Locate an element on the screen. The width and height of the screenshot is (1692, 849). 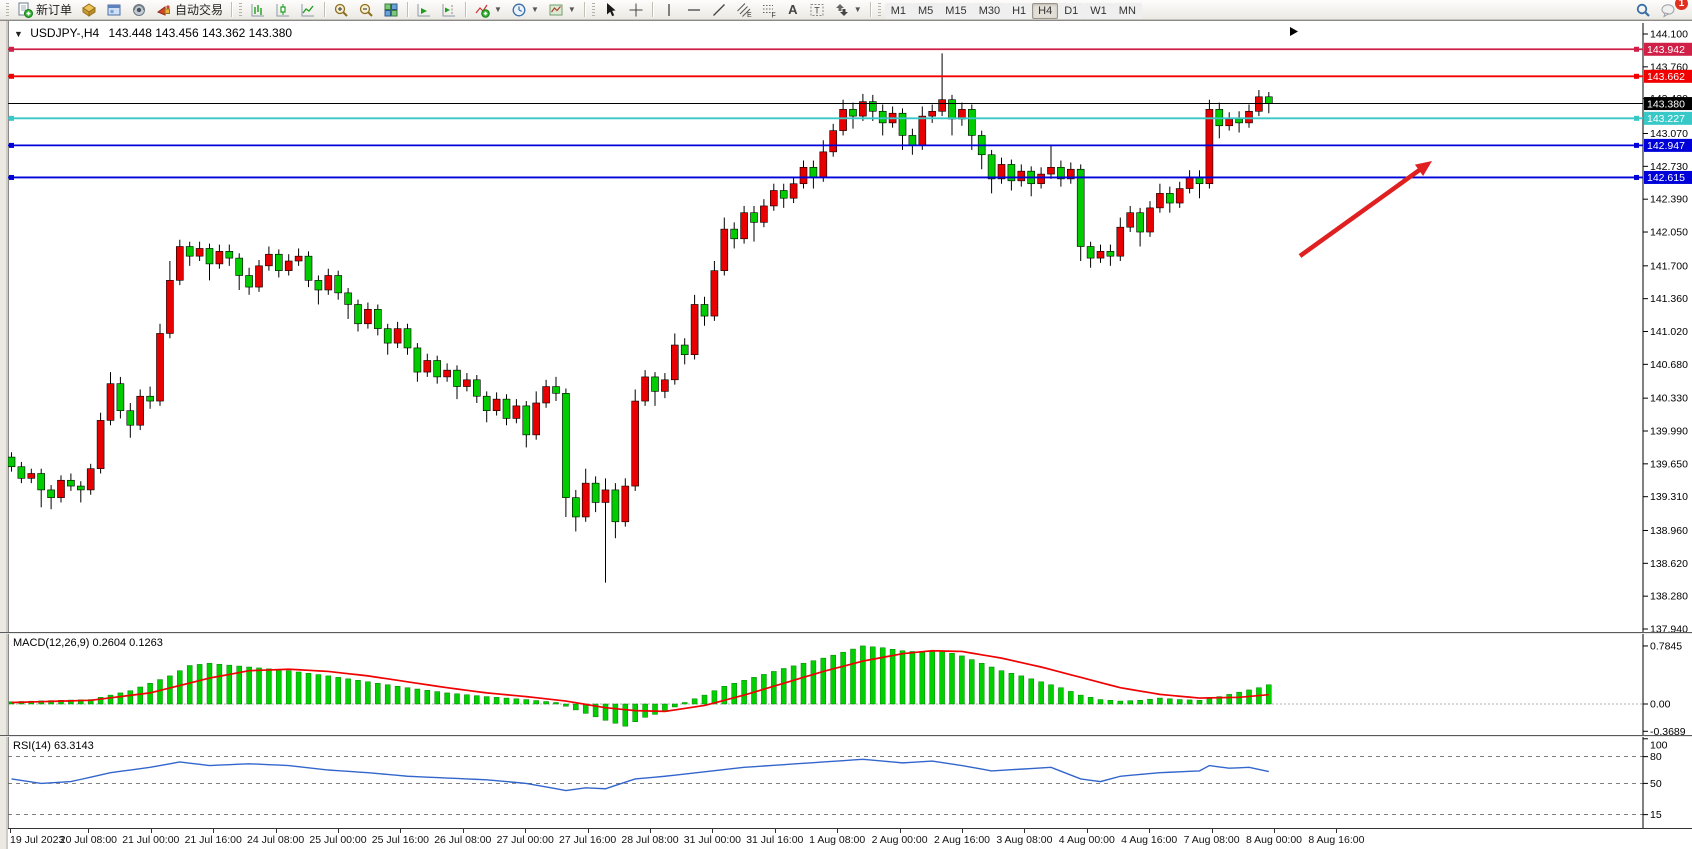
equidistant-channel-button: E is located at coordinates (744, 10).